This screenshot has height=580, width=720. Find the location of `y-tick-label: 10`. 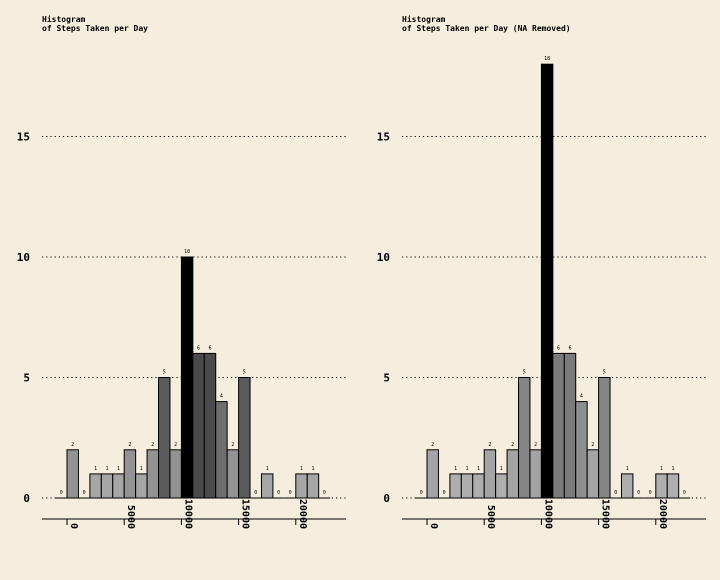

y-tick-label: 10 is located at coordinates (23, 257).